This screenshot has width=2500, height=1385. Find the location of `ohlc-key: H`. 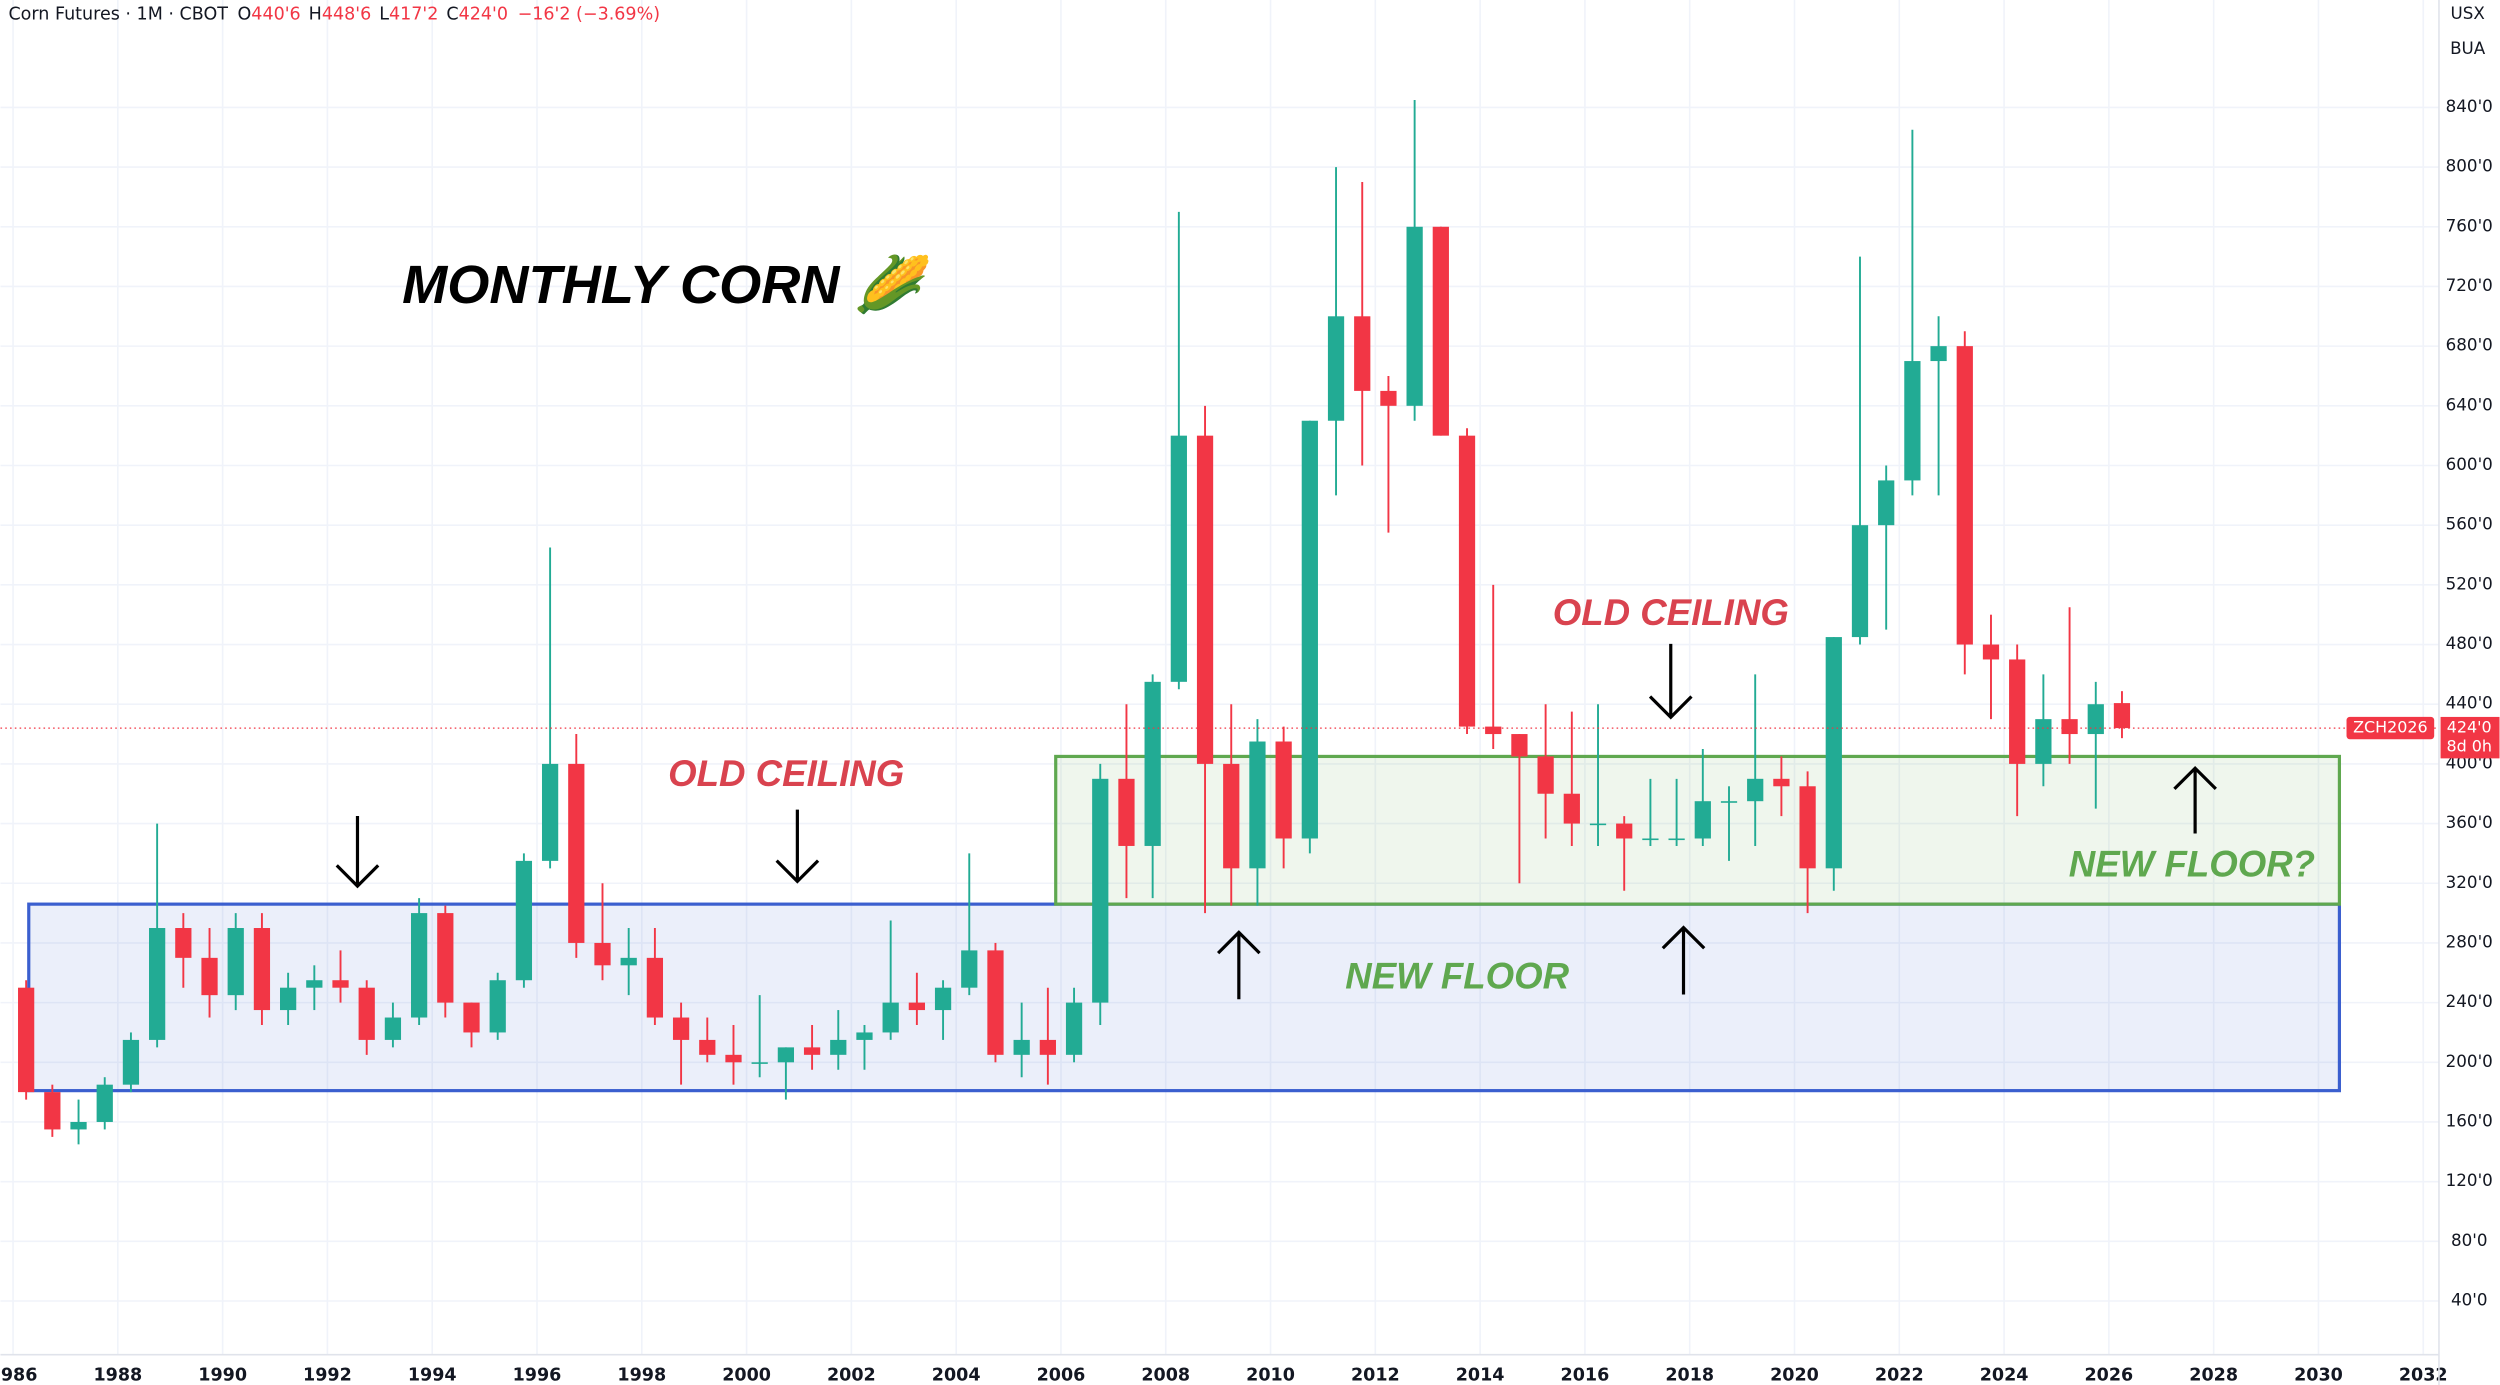

ohlc-key: H is located at coordinates (315, 14).